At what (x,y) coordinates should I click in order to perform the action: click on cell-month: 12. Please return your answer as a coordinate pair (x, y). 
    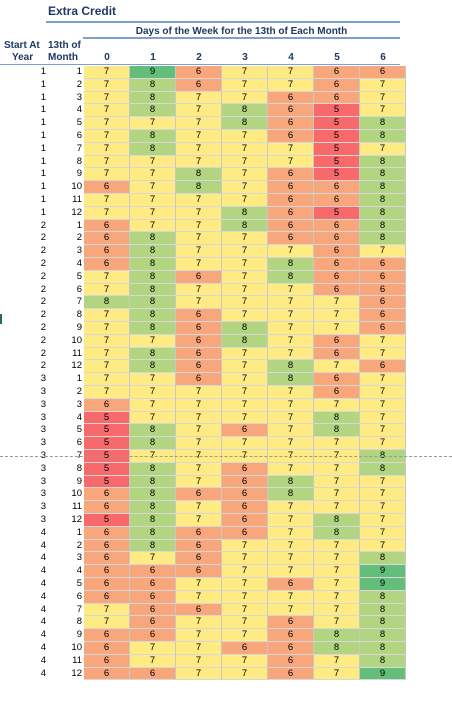
    Looking at the image, I should click on (76, 673).